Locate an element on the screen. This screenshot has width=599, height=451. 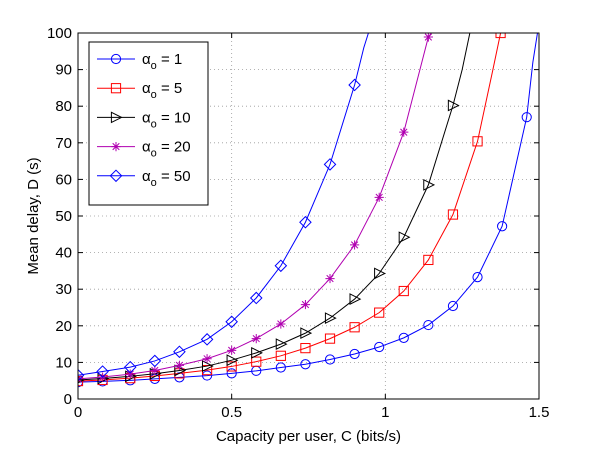
legend-label: αo = 20 is located at coordinates (166, 149).